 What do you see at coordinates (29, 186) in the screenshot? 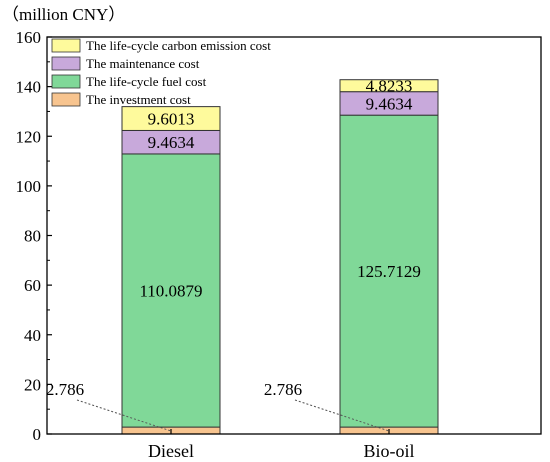
I see `y-tick-label-100: 100` at bounding box center [29, 186].